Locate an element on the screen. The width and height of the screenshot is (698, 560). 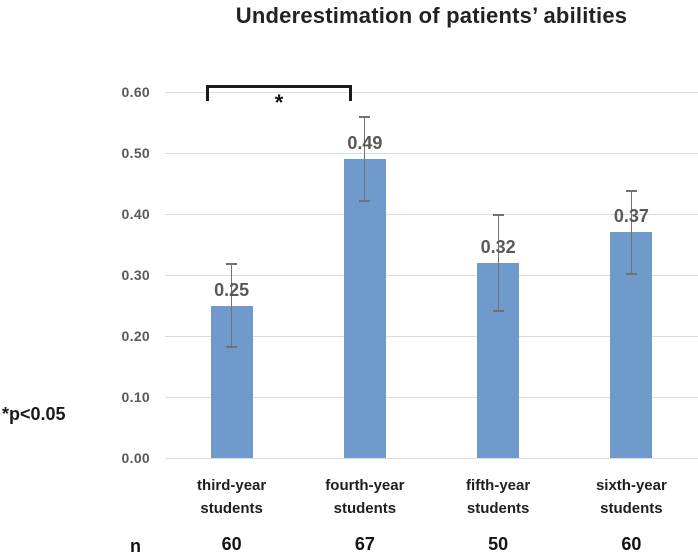
bar is located at coordinates (364, 308).